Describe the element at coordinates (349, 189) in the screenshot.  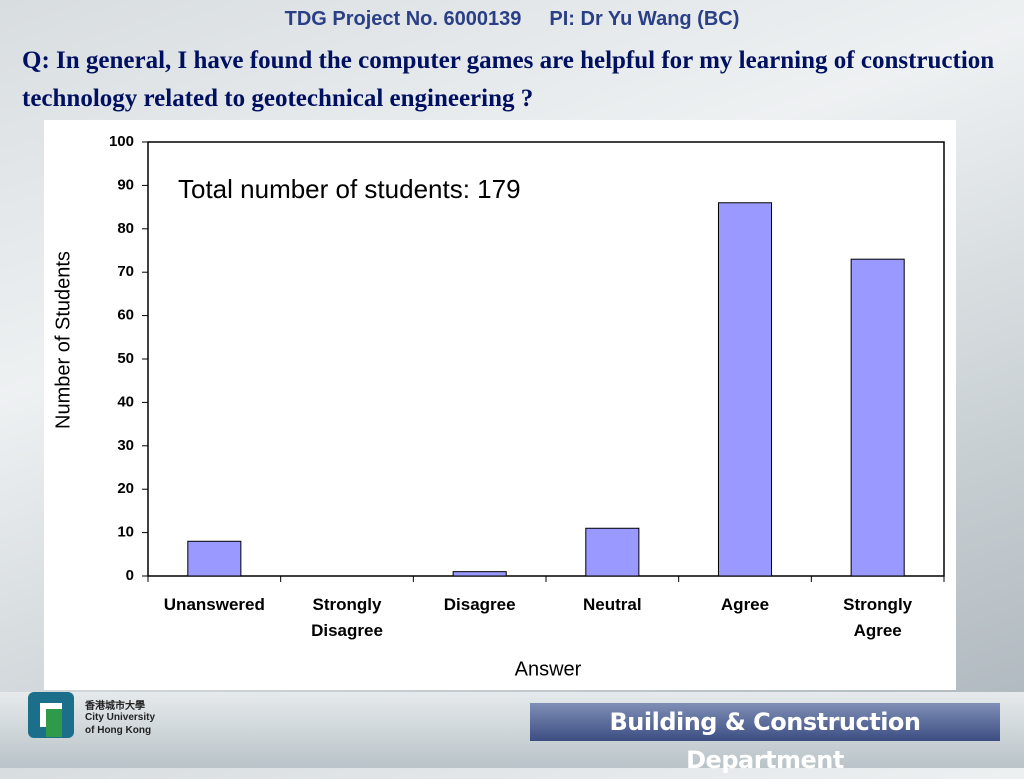
I see `annotation: Total number of students: 179` at that location.